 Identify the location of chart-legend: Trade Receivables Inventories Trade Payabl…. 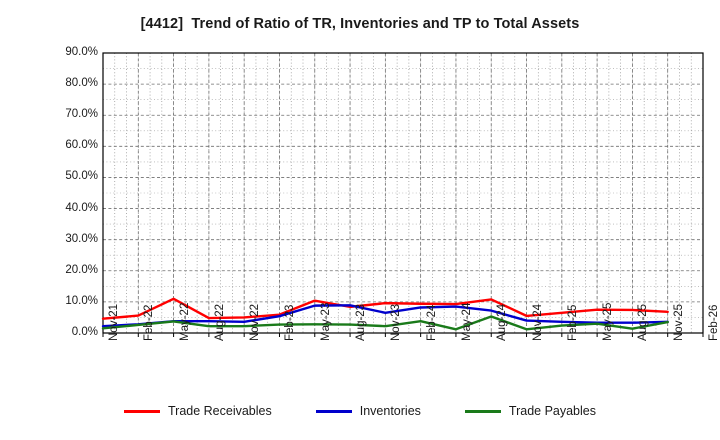
(360, 411).